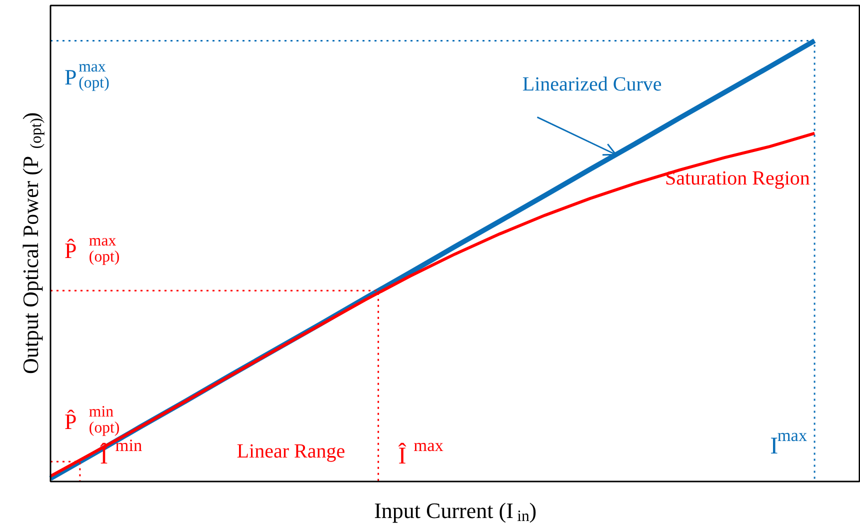 The height and width of the screenshot is (526, 860). Describe the element at coordinates (291, 451) in the screenshot. I see `annotation: Linear Range` at that location.